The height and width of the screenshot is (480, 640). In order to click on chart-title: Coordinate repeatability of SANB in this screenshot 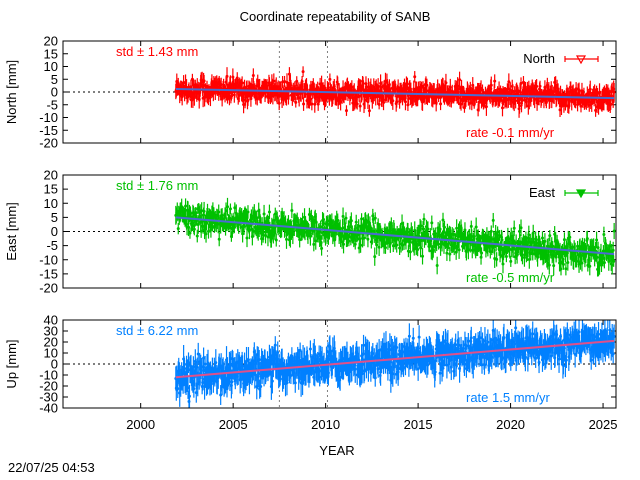, I will do `click(335, 16)`.